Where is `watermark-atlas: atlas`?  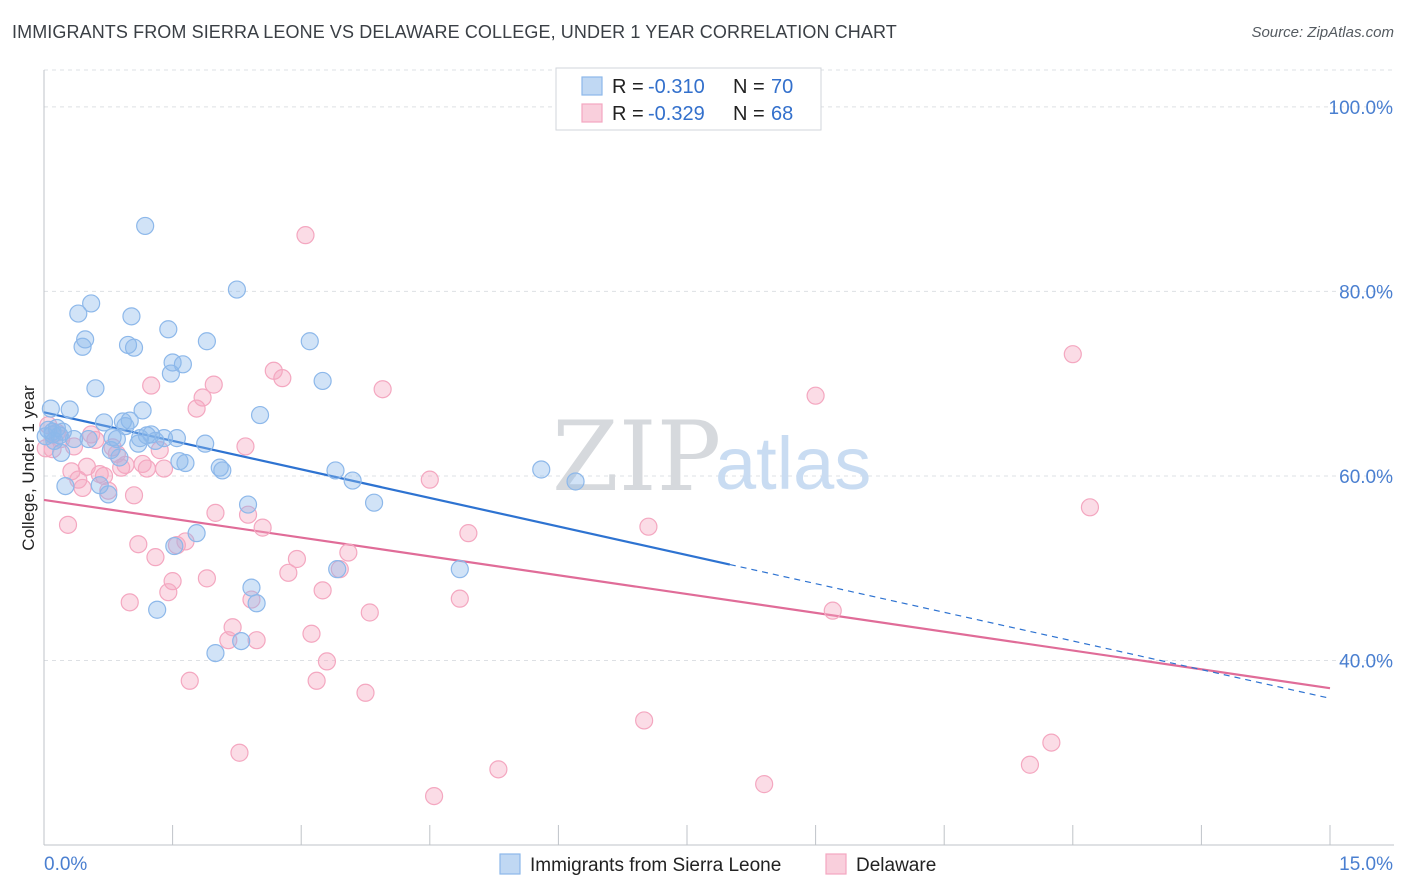 watermark-atlas: atlas is located at coordinates (793, 463).